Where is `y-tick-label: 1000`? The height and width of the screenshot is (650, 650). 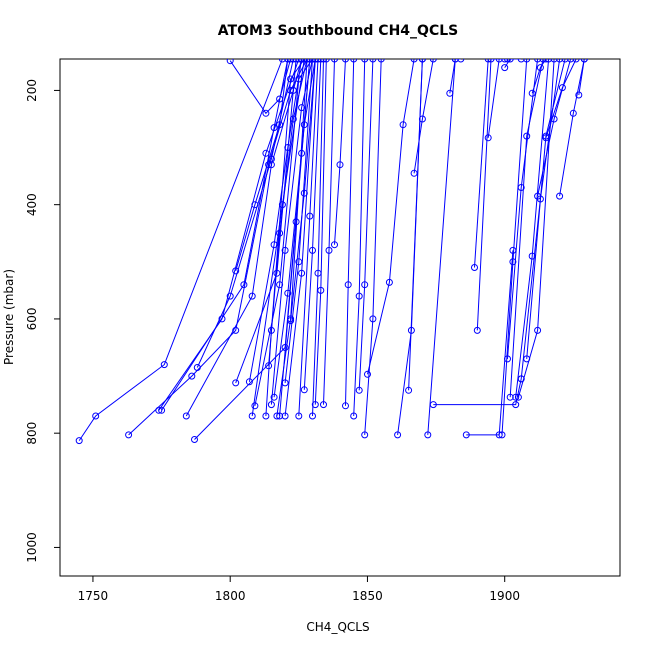
y-tick-label: 1000 is located at coordinates (32, 547).